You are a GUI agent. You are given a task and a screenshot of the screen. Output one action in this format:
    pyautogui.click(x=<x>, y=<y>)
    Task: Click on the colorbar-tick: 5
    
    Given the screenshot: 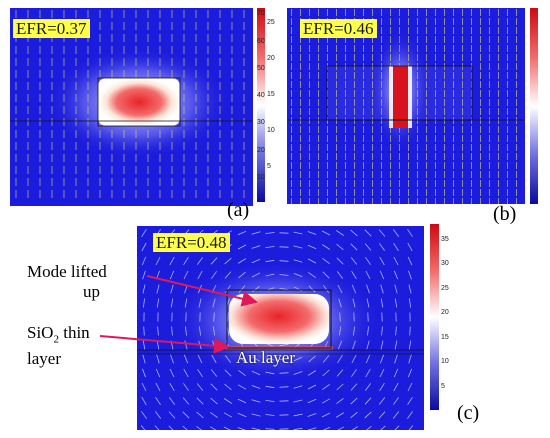 What is the action you would take?
    pyautogui.click(x=269, y=167)
    